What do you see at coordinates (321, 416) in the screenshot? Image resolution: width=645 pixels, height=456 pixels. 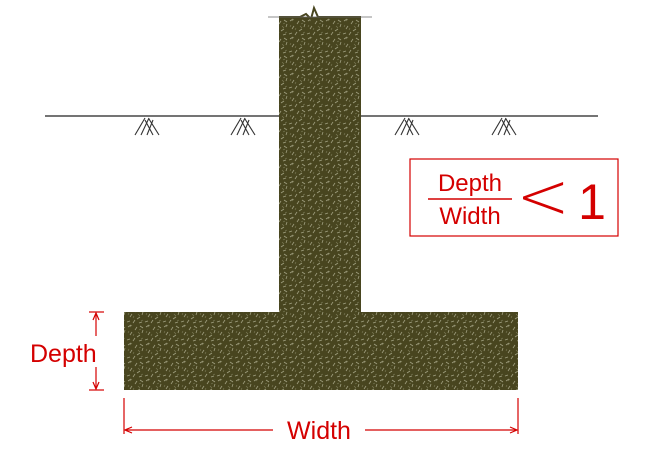 I see `width-dimension` at bounding box center [321, 416].